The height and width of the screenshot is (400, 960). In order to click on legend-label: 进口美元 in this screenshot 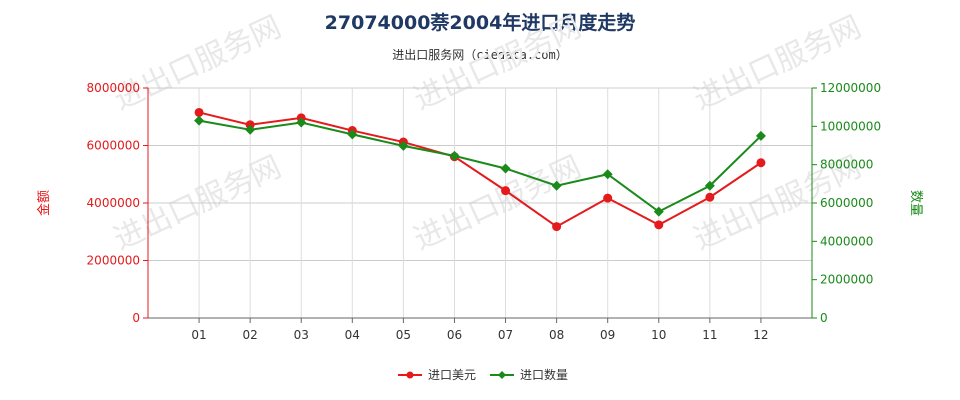, I will do `click(452, 375)`.